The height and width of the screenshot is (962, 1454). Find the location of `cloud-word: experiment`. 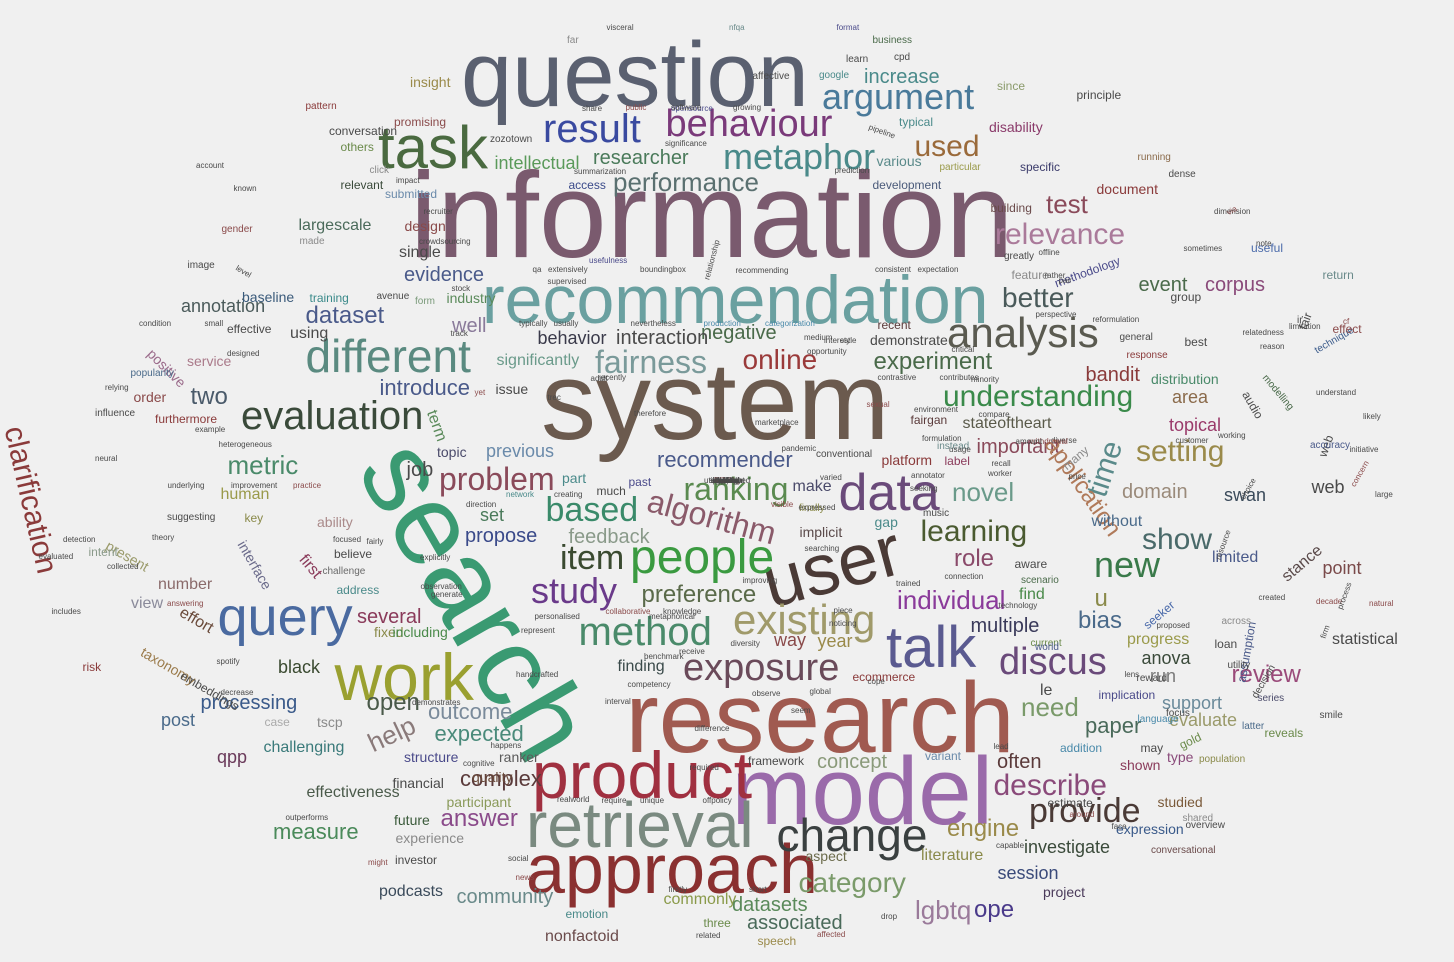

cloud-word: experiment is located at coordinates (933, 361).